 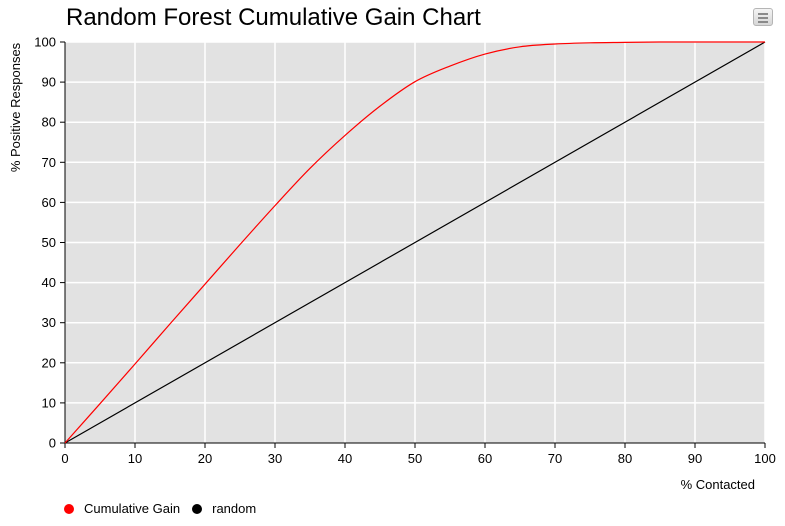 What do you see at coordinates (415, 458) in the screenshot?
I see `x-tick-label: 50` at bounding box center [415, 458].